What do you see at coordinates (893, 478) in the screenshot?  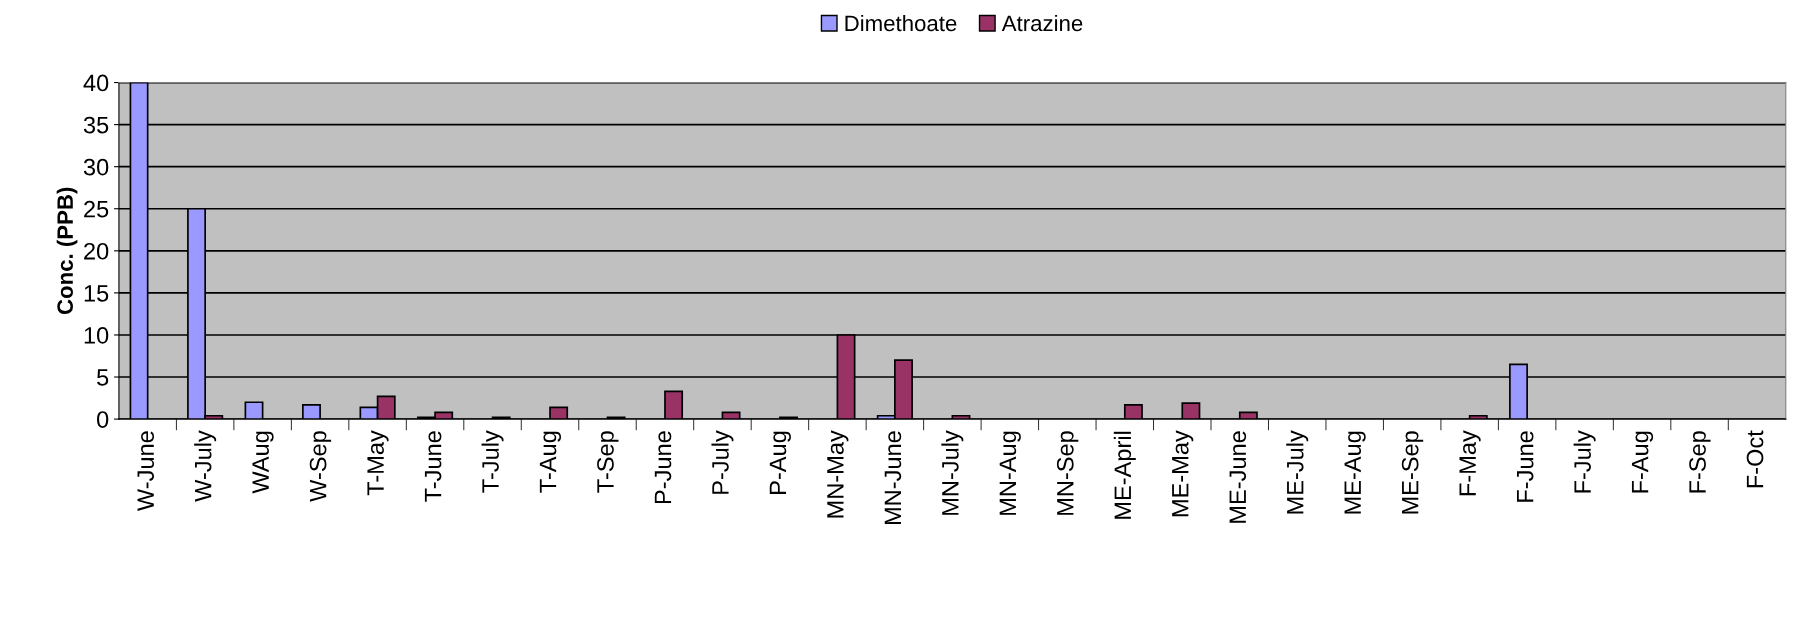 I see `x-tick-label: MN-June` at bounding box center [893, 478].